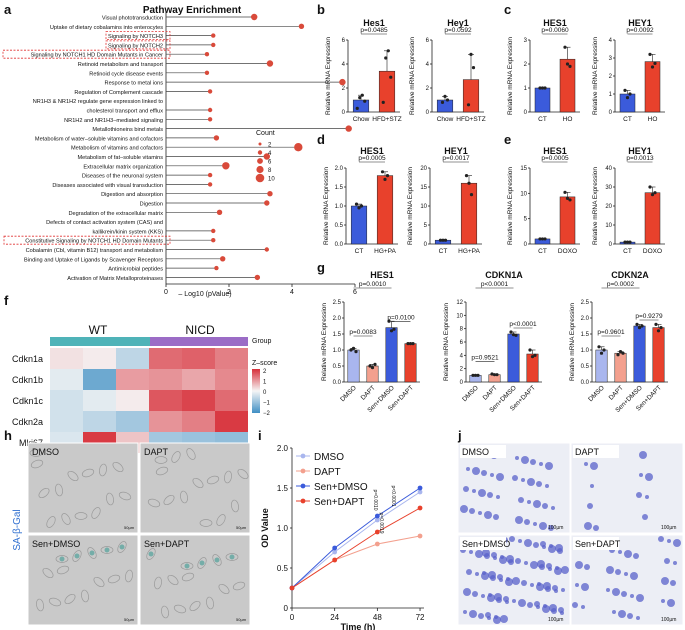 The image size is (685, 630). Describe the element at coordinates (485, 357) in the screenshot. I see `p-value-label: p=0.9521` at that location.